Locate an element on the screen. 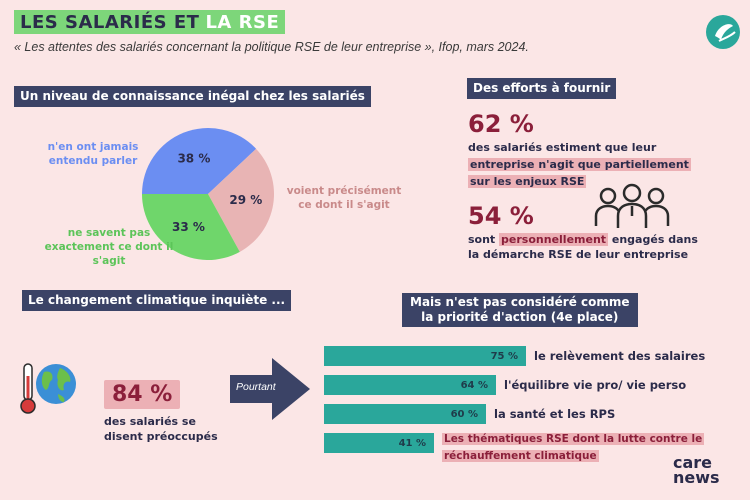 The height and width of the screenshot is (500, 750). globe-thermometer-icon is located at coordinates (48, 388).